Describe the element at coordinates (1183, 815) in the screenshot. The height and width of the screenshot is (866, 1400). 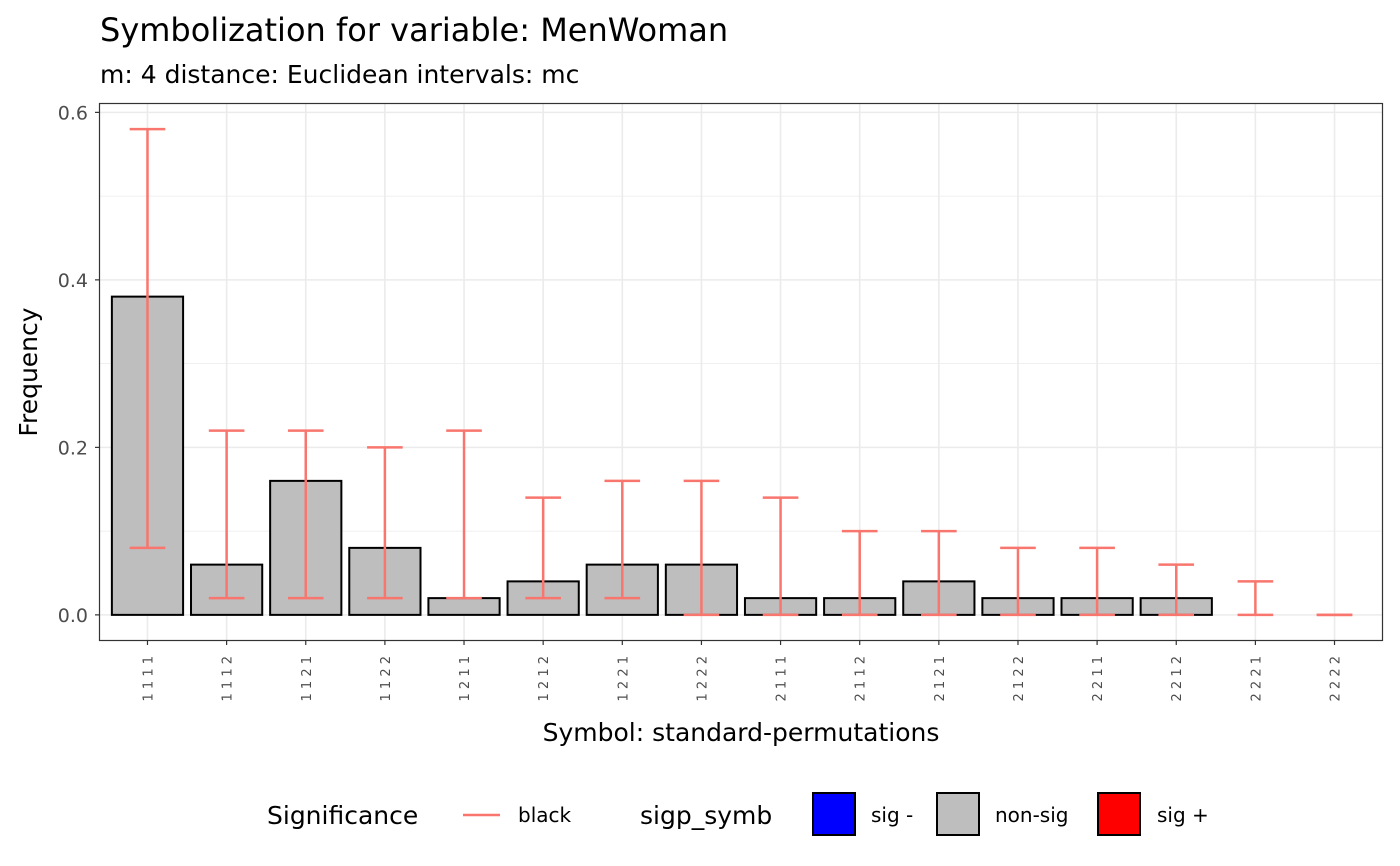
I see `legend-label-sig-plus: sig +` at that location.